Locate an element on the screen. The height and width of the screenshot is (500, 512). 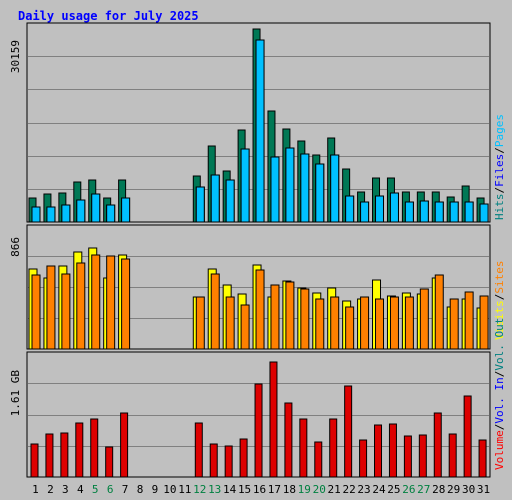
x-tick-day-25: 25 is located at coordinates (393, 489).